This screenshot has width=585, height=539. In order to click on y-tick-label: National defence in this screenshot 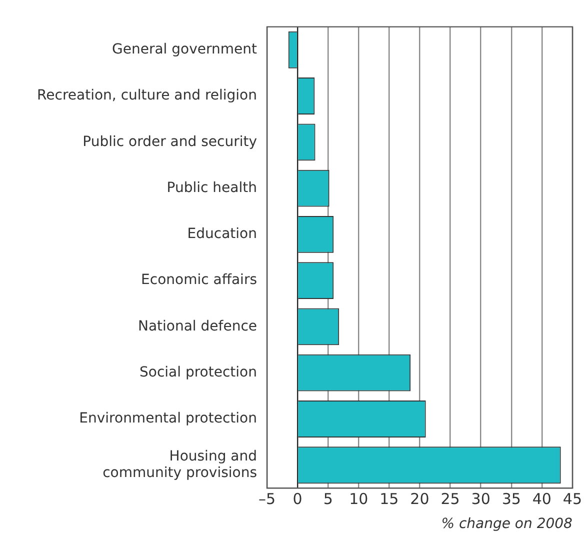, I will do `click(197, 326)`.